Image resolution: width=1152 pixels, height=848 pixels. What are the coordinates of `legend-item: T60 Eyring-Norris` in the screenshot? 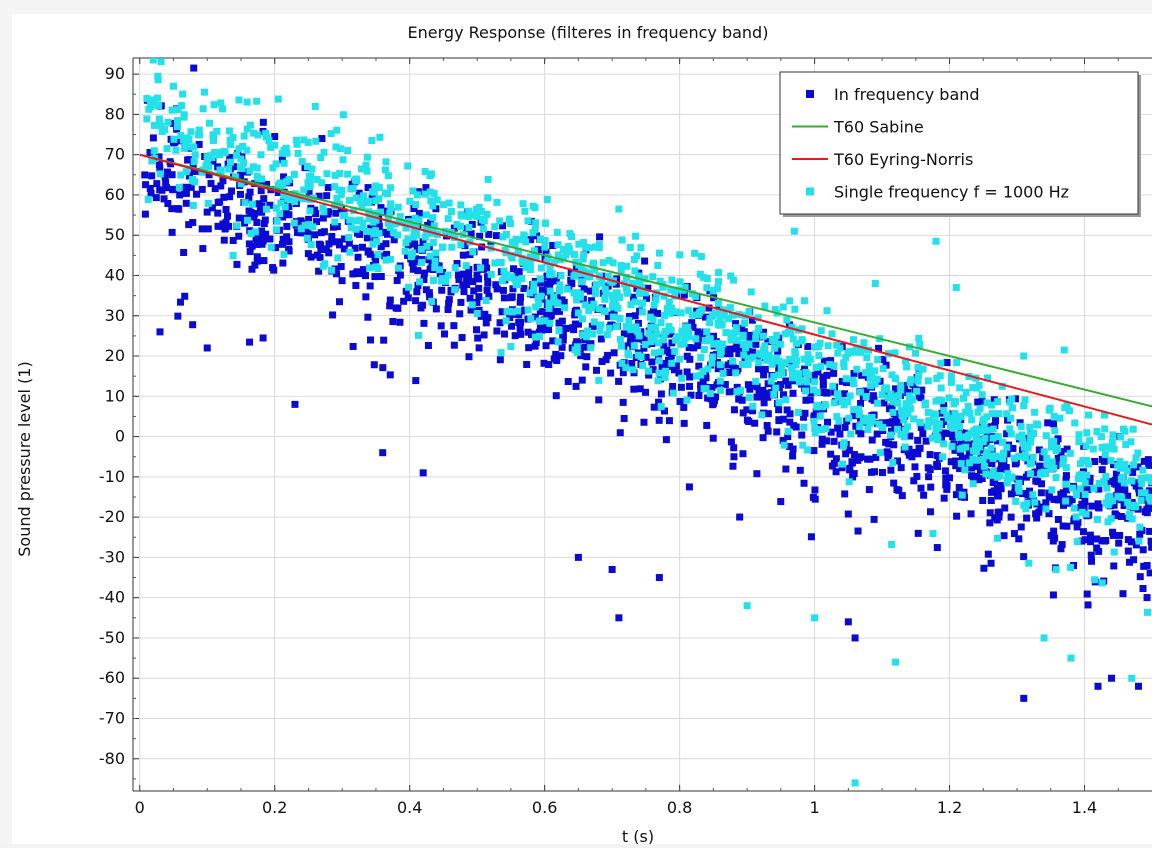 It's located at (882, 159).